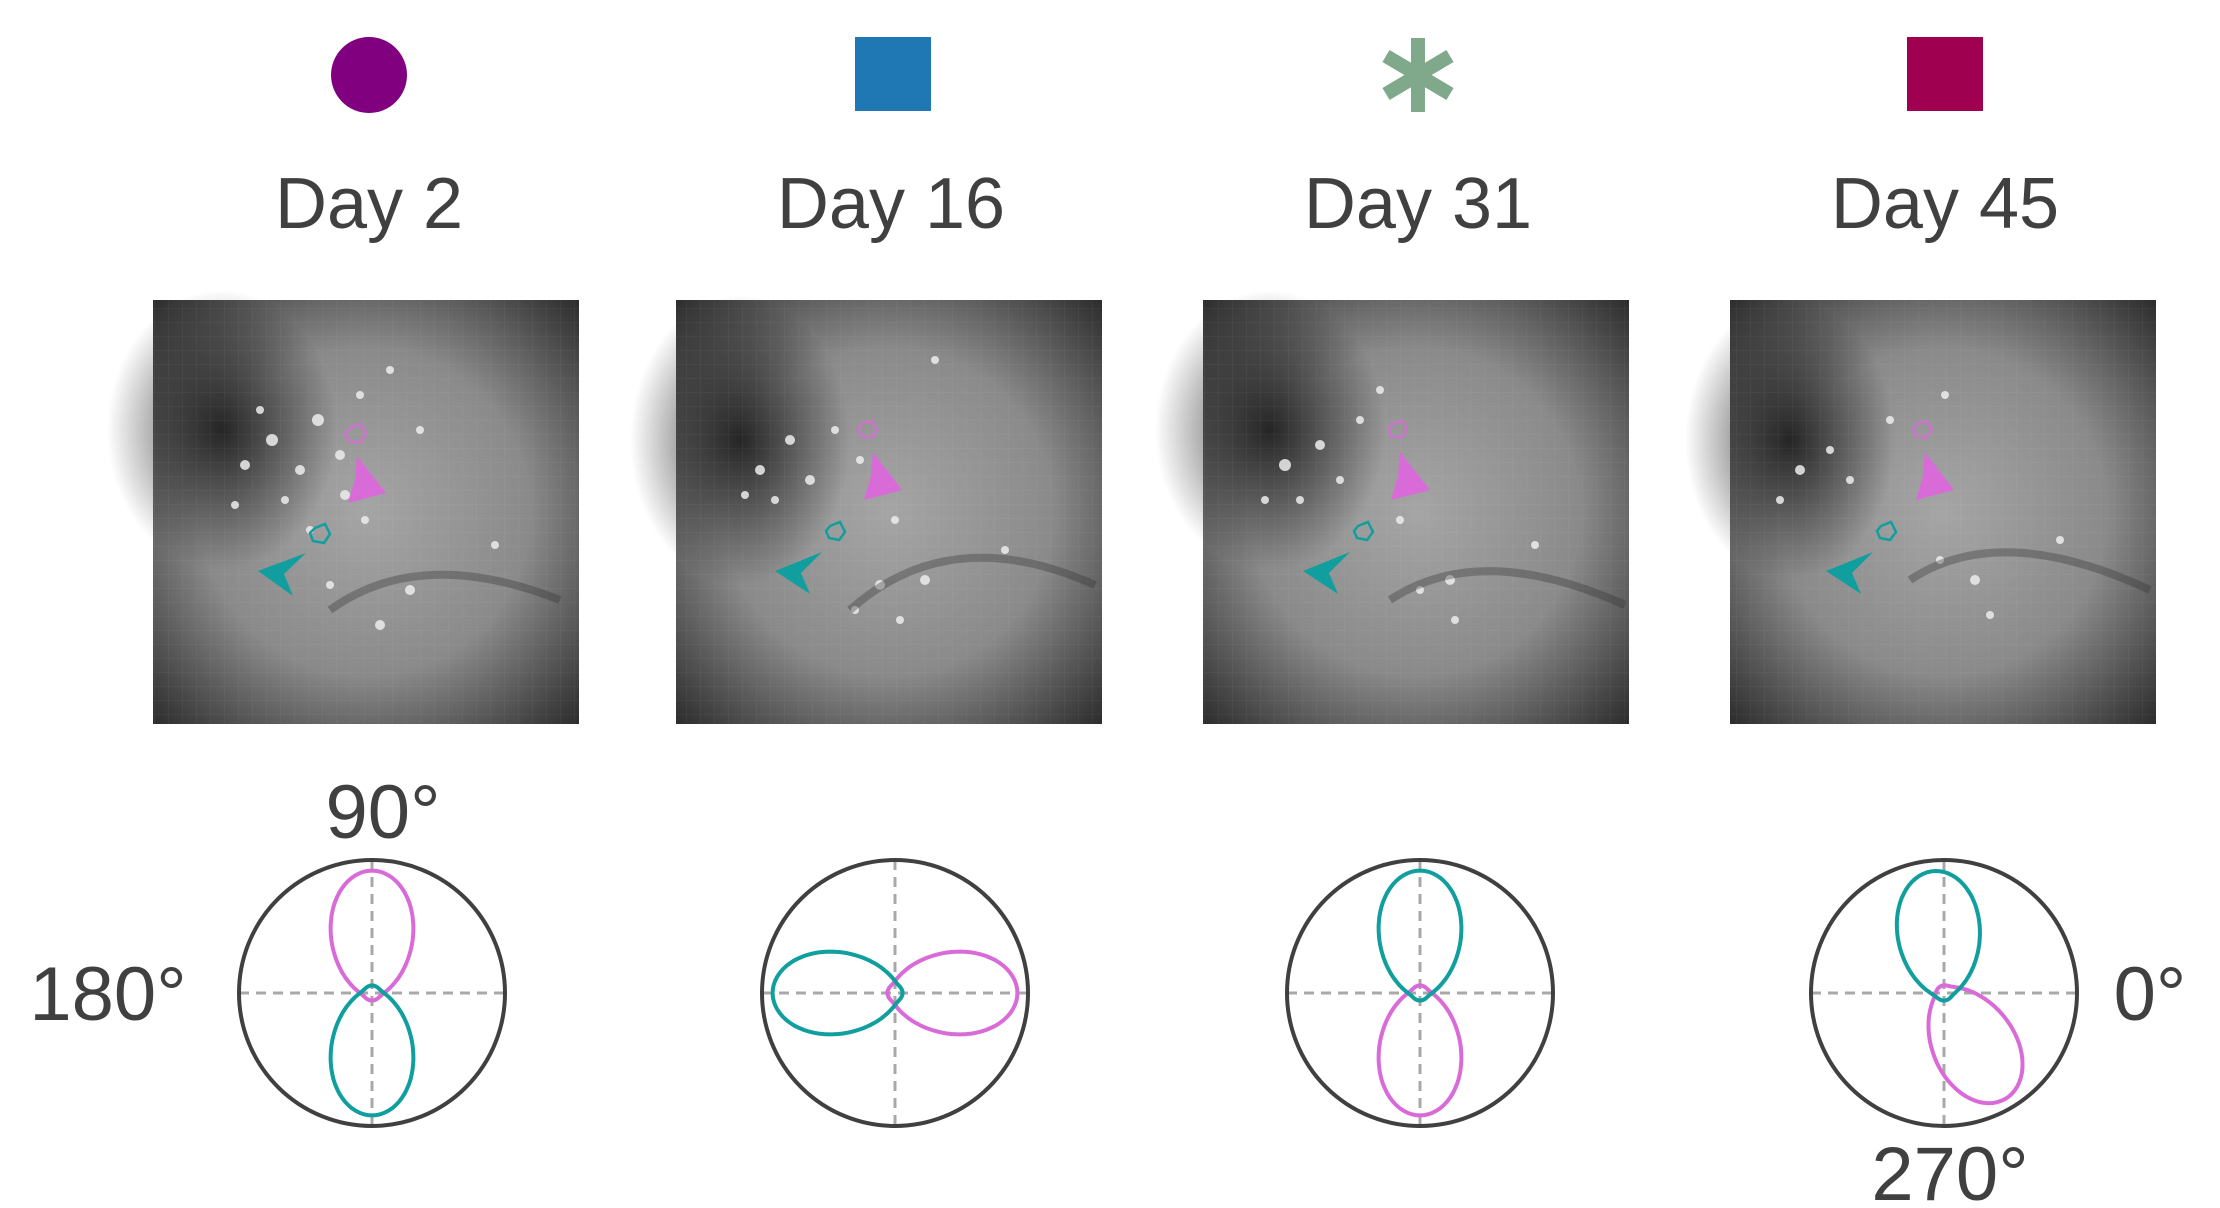 Image resolution: width=2220 pixels, height=1208 pixels. What do you see at coordinates (372, 1050) in the screenshot?
I see `day-2-teal-tuning-curve` at bounding box center [372, 1050].